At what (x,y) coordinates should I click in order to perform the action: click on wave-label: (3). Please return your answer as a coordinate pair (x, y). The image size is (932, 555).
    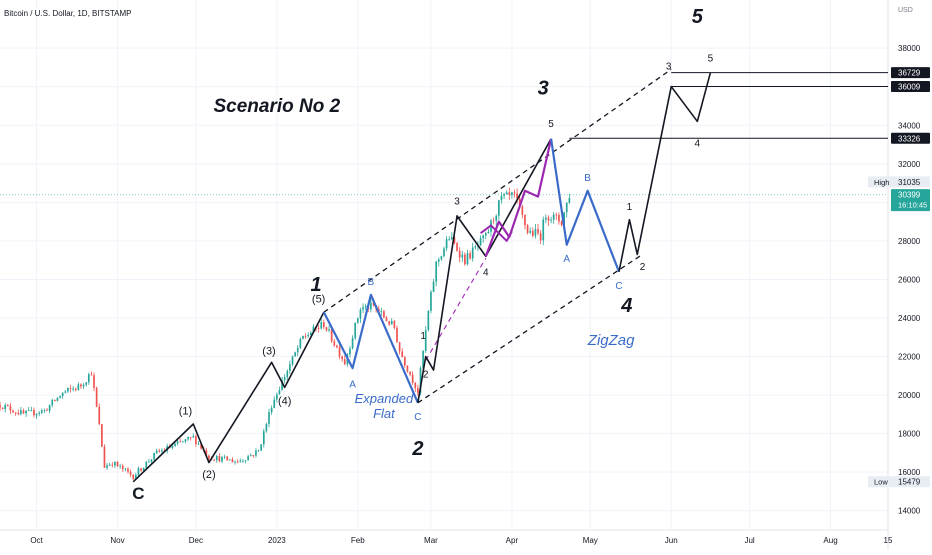
    Looking at the image, I should click on (268, 352).